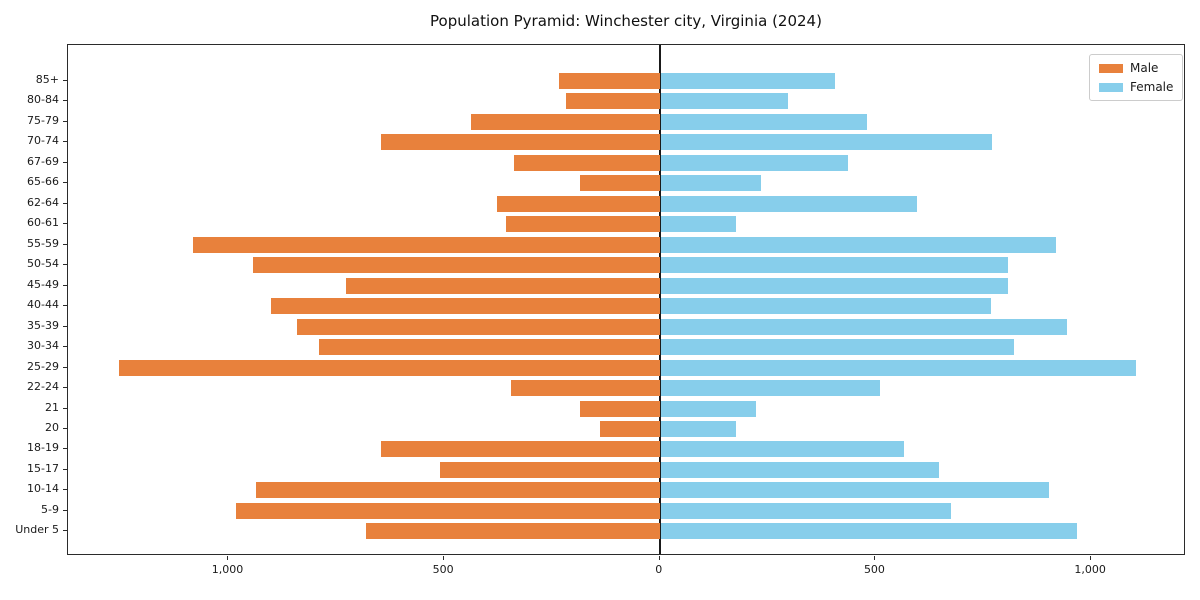  I want to click on y-tick-label-22-24: 22-24, so click(43, 387).